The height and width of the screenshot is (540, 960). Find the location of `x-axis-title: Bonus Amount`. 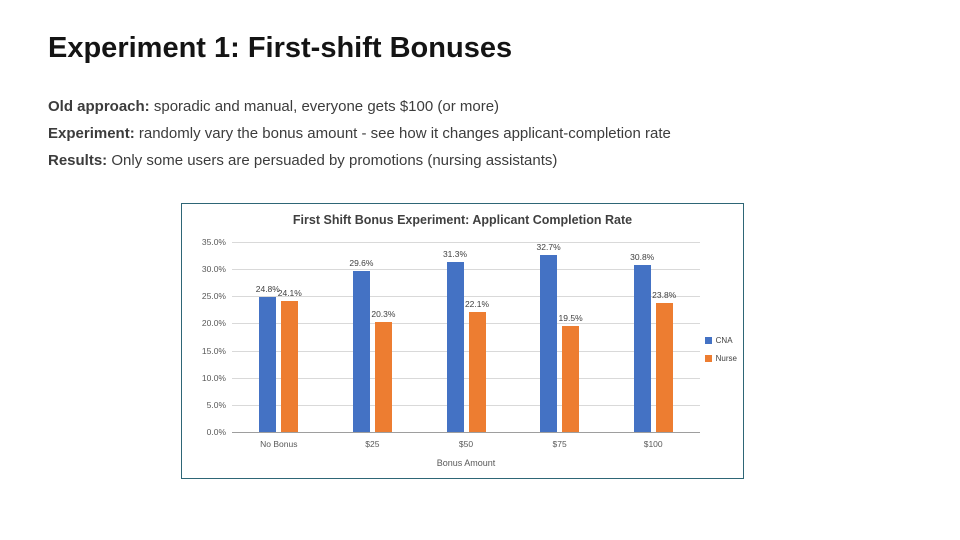

x-axis-title: Bonus Amount is located at coordinates (466, 463).